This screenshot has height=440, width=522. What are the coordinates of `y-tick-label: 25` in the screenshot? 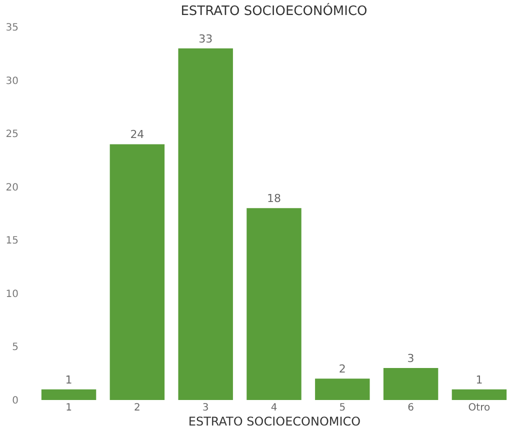 It's located at (12, 134).